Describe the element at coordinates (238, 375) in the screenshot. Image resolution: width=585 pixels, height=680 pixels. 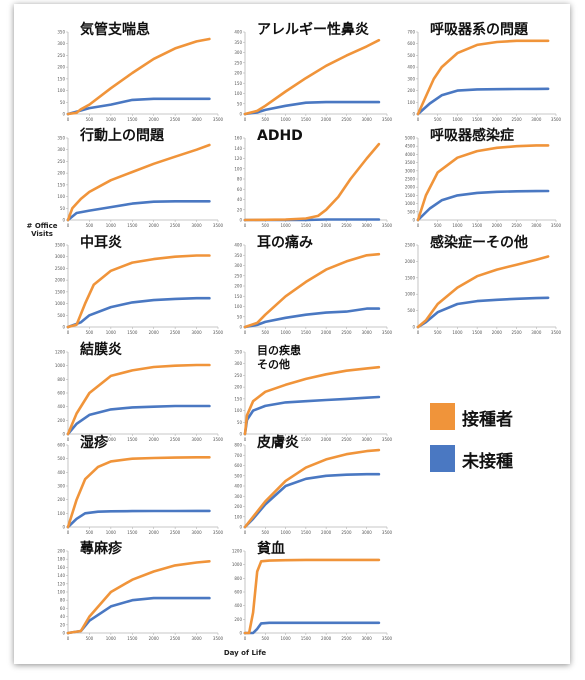
I see `y-tick-label: 250` at that location.